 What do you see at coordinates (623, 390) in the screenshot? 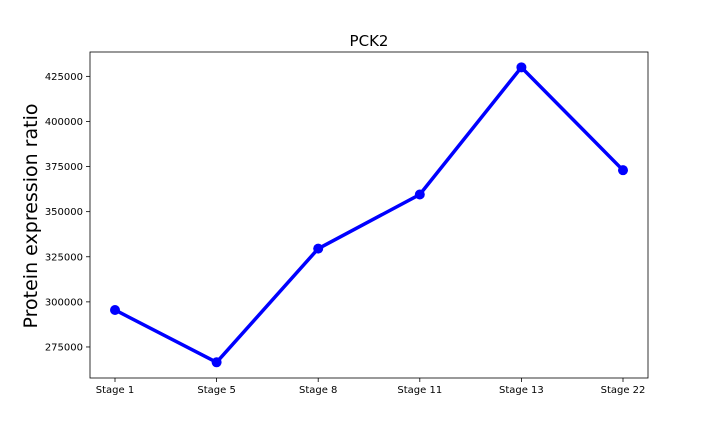
I see `x-tick-label: Stage 22` at bounding box center [623, 390].